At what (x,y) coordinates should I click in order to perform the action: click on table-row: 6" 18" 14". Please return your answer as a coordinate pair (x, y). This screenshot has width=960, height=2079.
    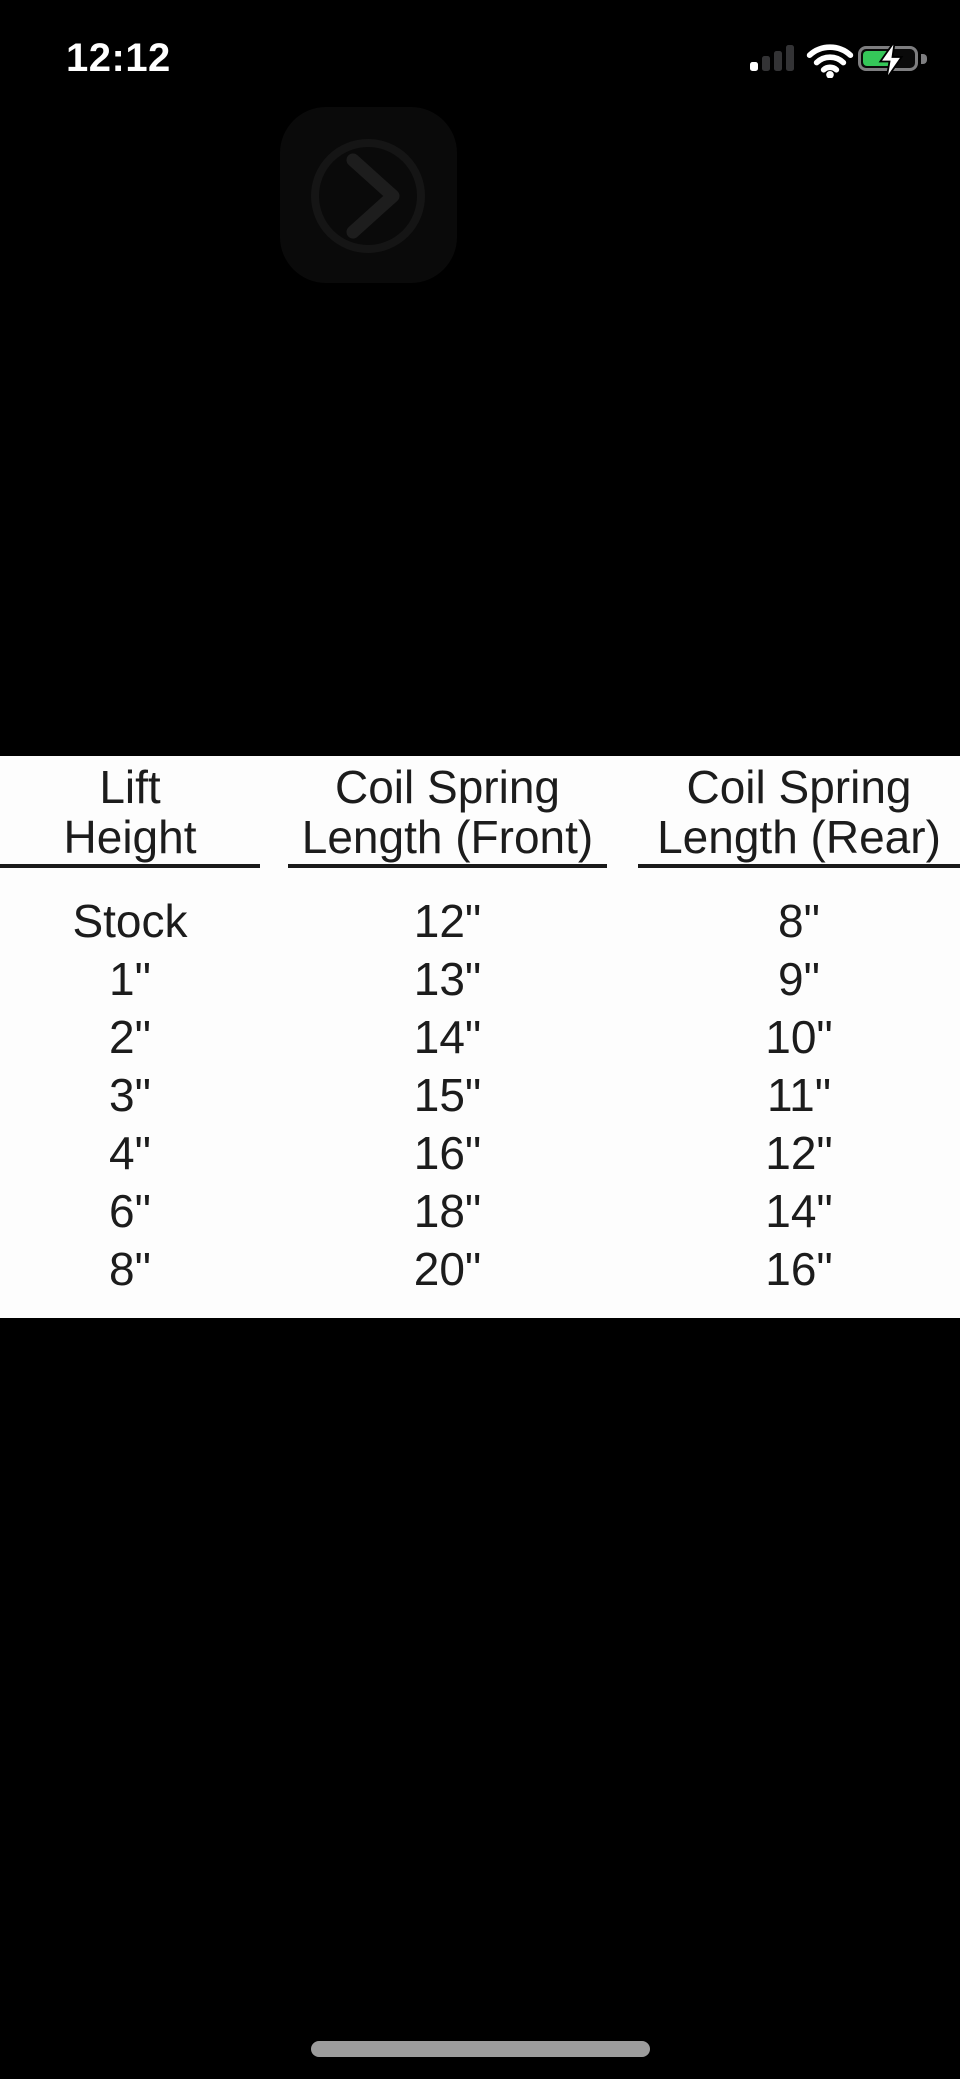
    Looking at the image, I should click on (480, 1211).